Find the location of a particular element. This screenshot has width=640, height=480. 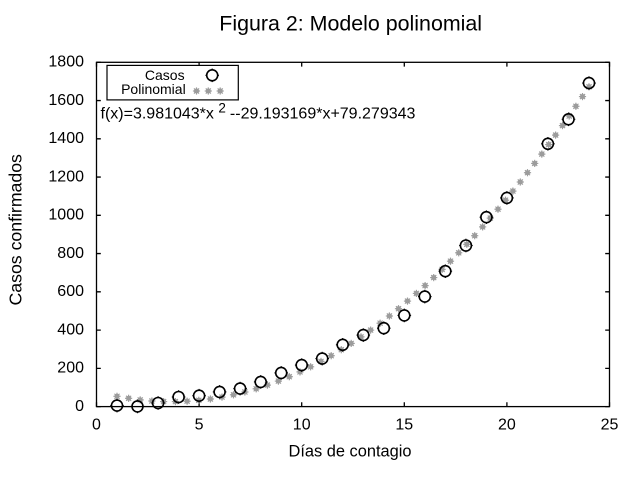

svg-text: Casos confirmados is located at coordinates (16, 230).